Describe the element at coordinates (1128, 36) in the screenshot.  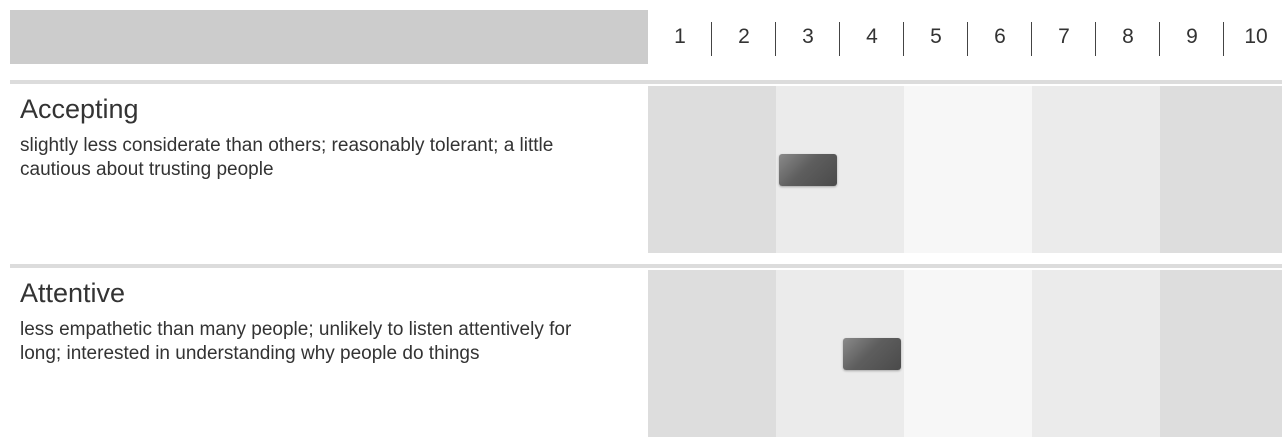
I see `scale-label: 8` at that location.